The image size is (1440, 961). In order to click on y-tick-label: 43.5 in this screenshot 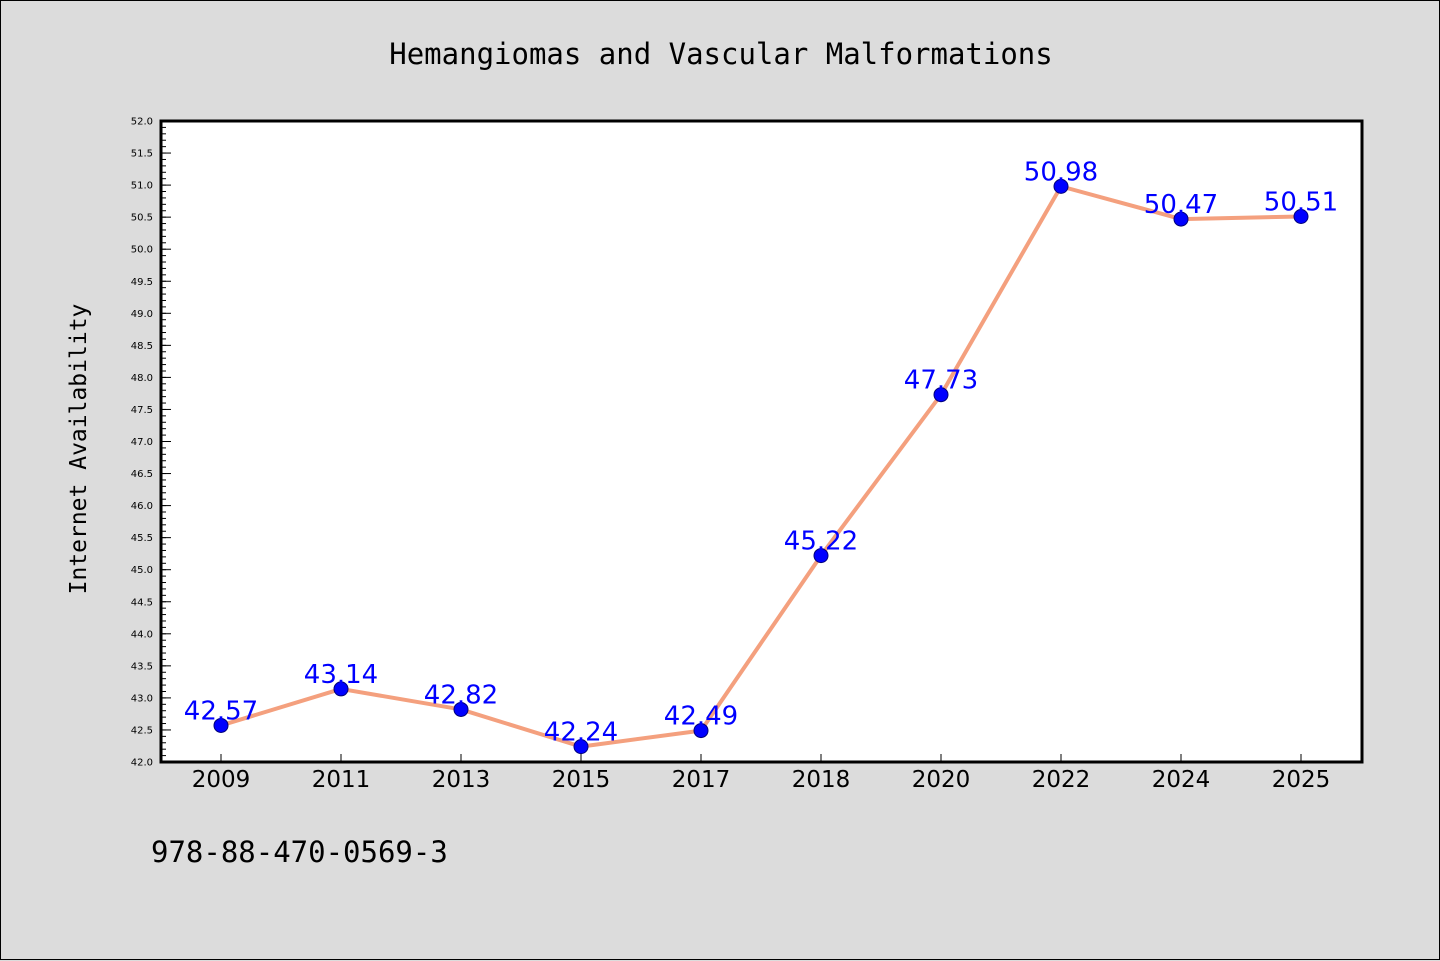, I will do `click(142, 666)`.